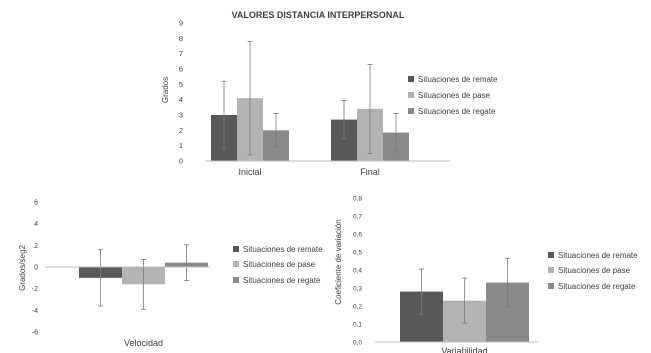 The image size is (651, 353). I want to click on y-tick-label: -6, so click(35, 333).